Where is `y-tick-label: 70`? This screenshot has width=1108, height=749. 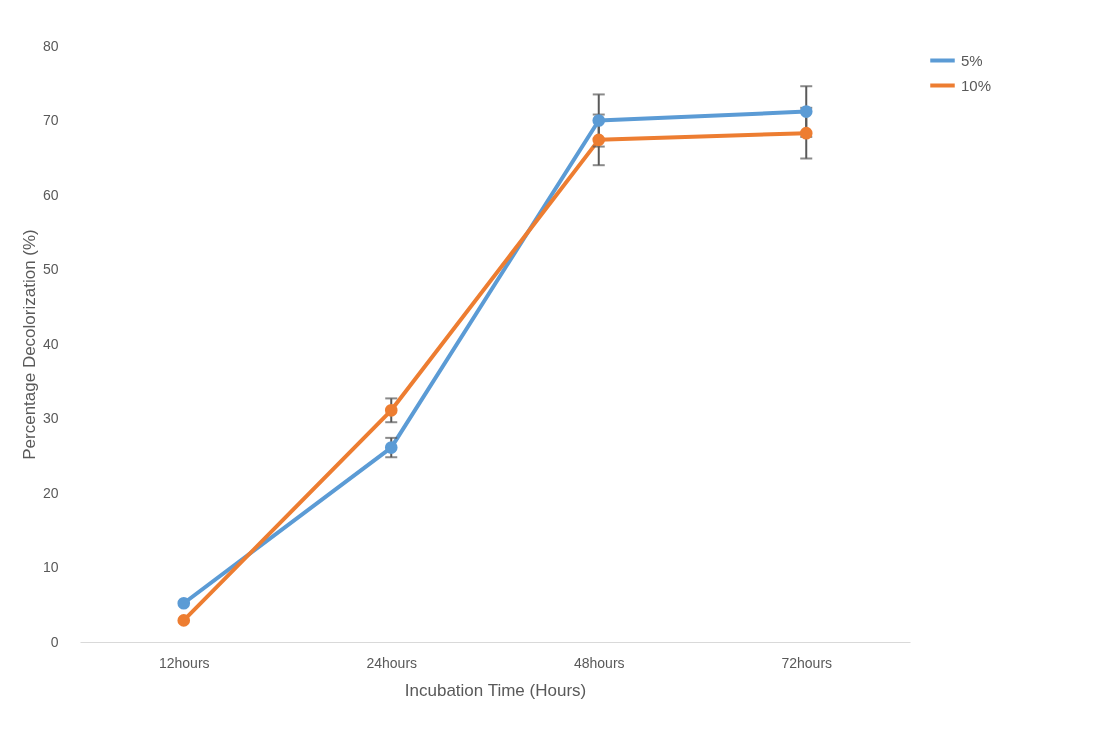 y-tick-label: 70 is located at coordinates (50, 120).